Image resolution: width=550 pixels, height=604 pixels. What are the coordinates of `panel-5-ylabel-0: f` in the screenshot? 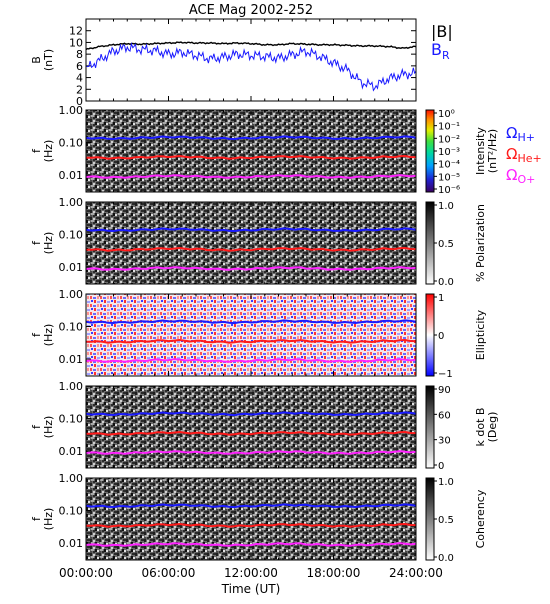 It's located at (36, 426).